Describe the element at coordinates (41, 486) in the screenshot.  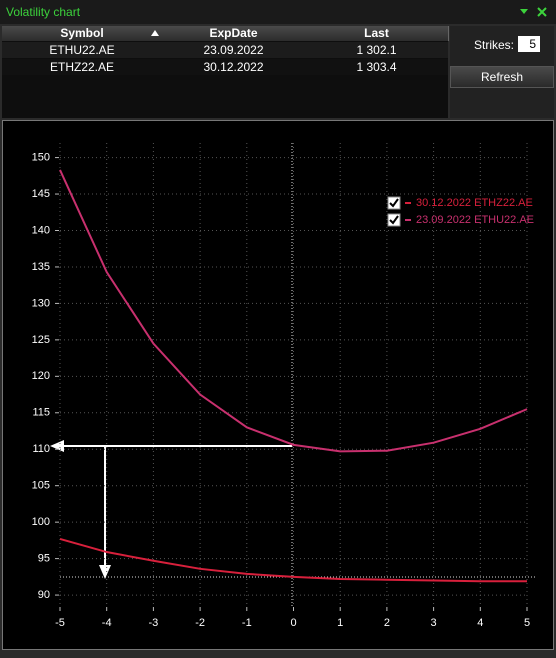
I see `y-tick-label: 105` at that location.